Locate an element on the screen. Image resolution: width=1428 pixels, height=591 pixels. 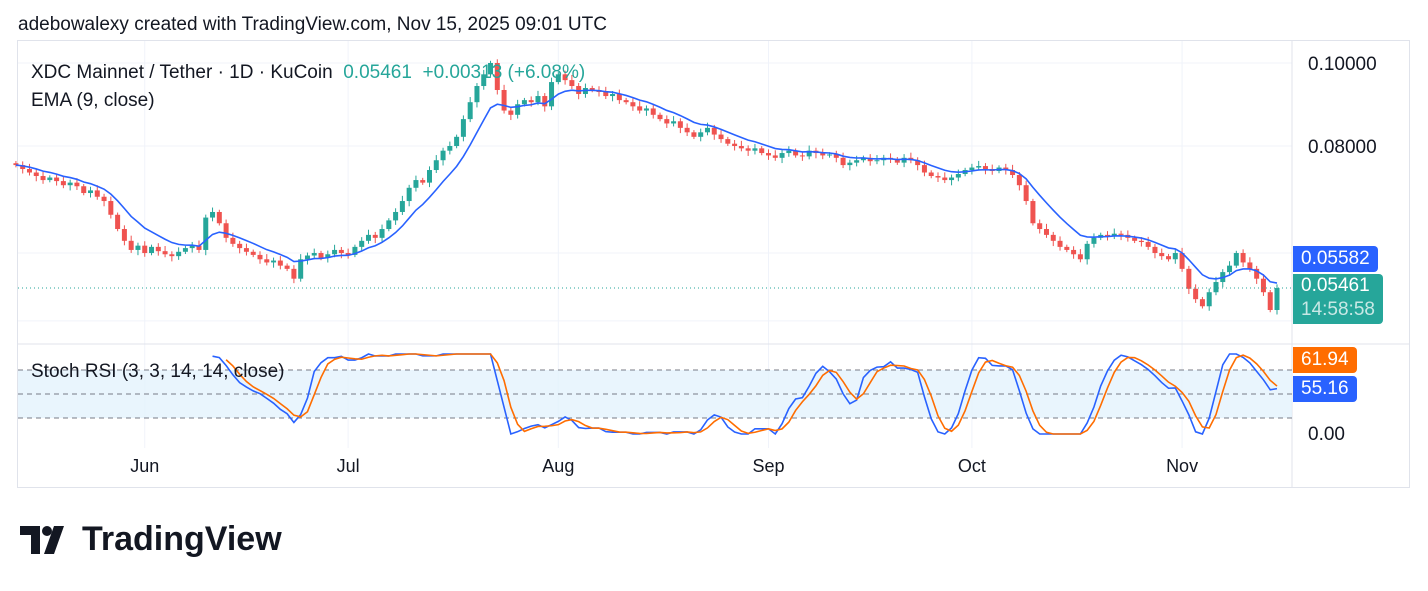
stoch-d-line is located at coordinates (751, 394).